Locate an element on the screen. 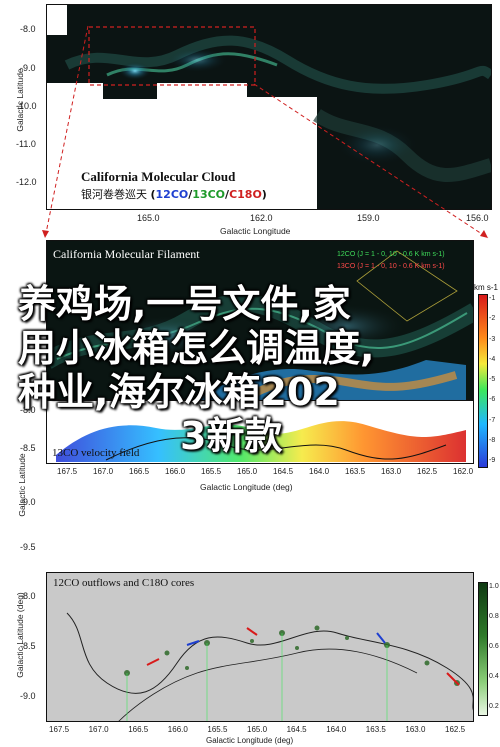 This screenshot has height=747, width=500. panel2-legend-12co: 12CO (J = 1 - 0, 10 - 0.6 K km s-1) is located at coordinates (391, 254).